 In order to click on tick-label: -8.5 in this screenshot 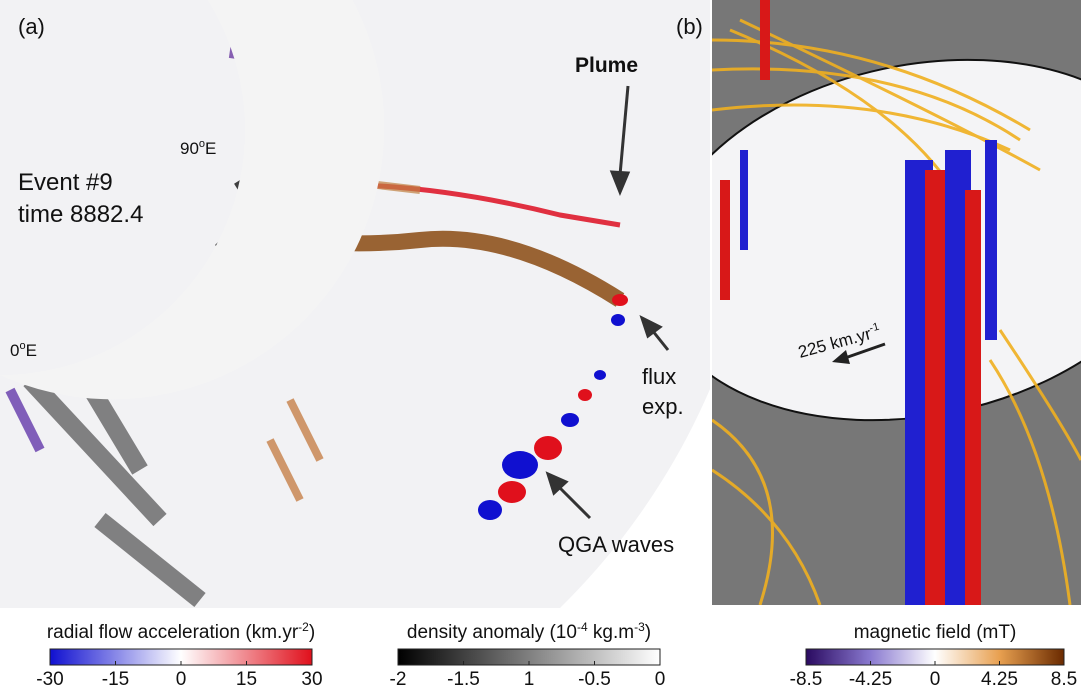, I will do `click(806, 679)`.